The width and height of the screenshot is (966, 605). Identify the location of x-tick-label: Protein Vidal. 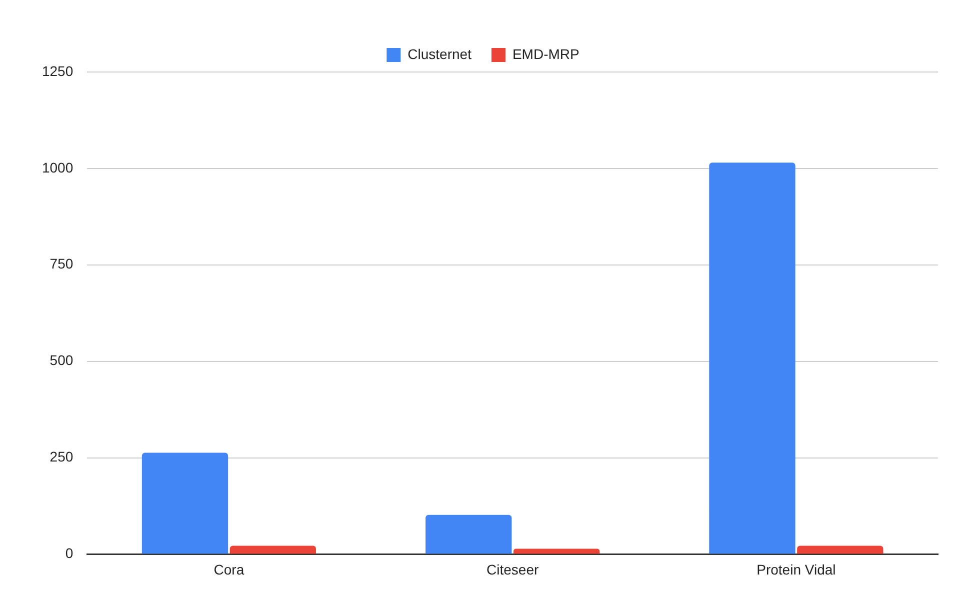
(796, 569).